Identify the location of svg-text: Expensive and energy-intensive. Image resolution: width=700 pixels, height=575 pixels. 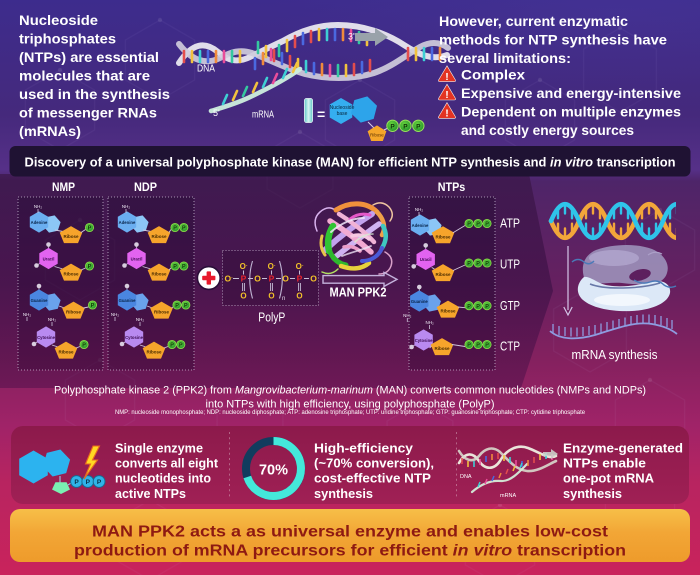
(571, 93).